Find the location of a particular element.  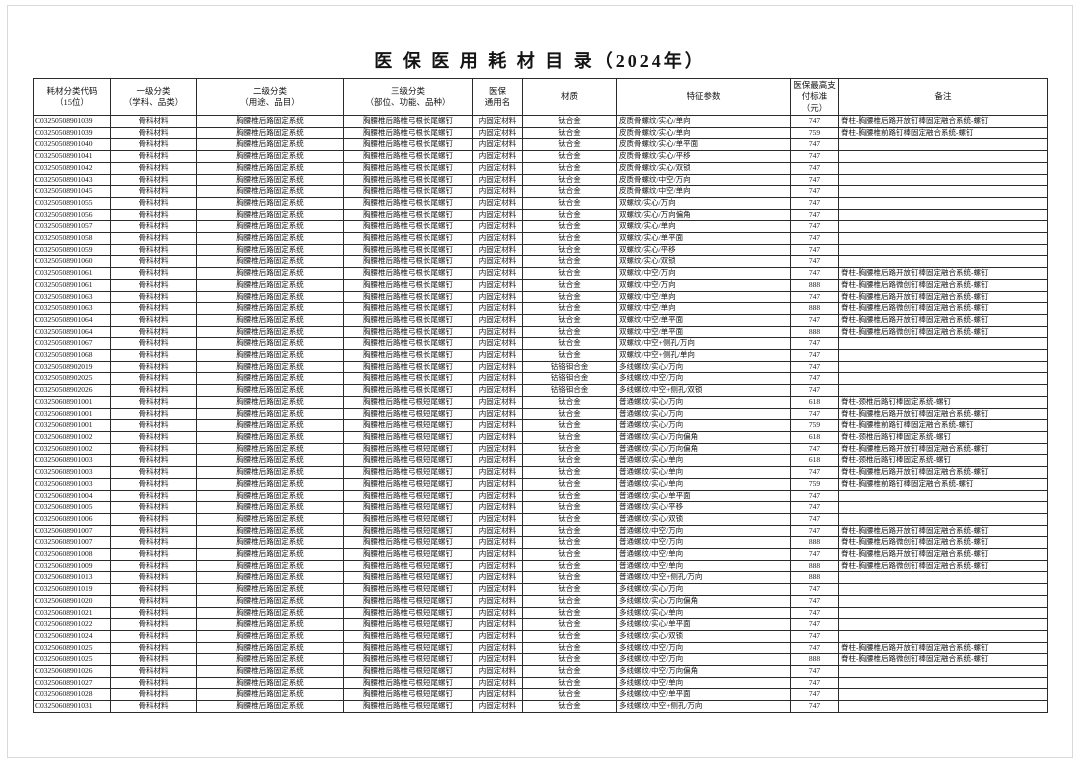

cell-material: 钴铬钼合金 is located at coordinates (569, 390).